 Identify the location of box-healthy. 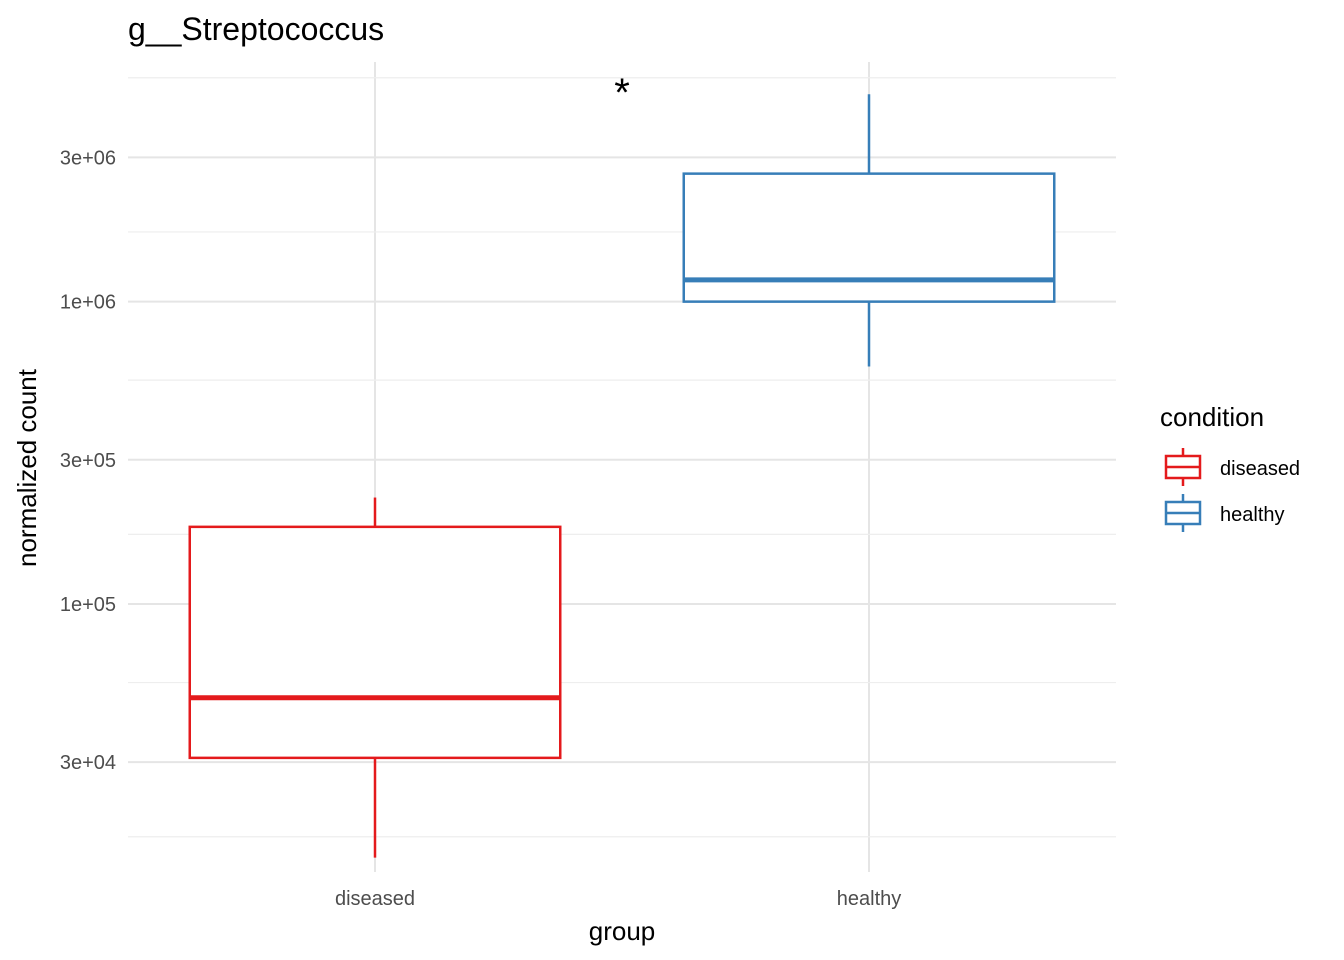
(869, 230).